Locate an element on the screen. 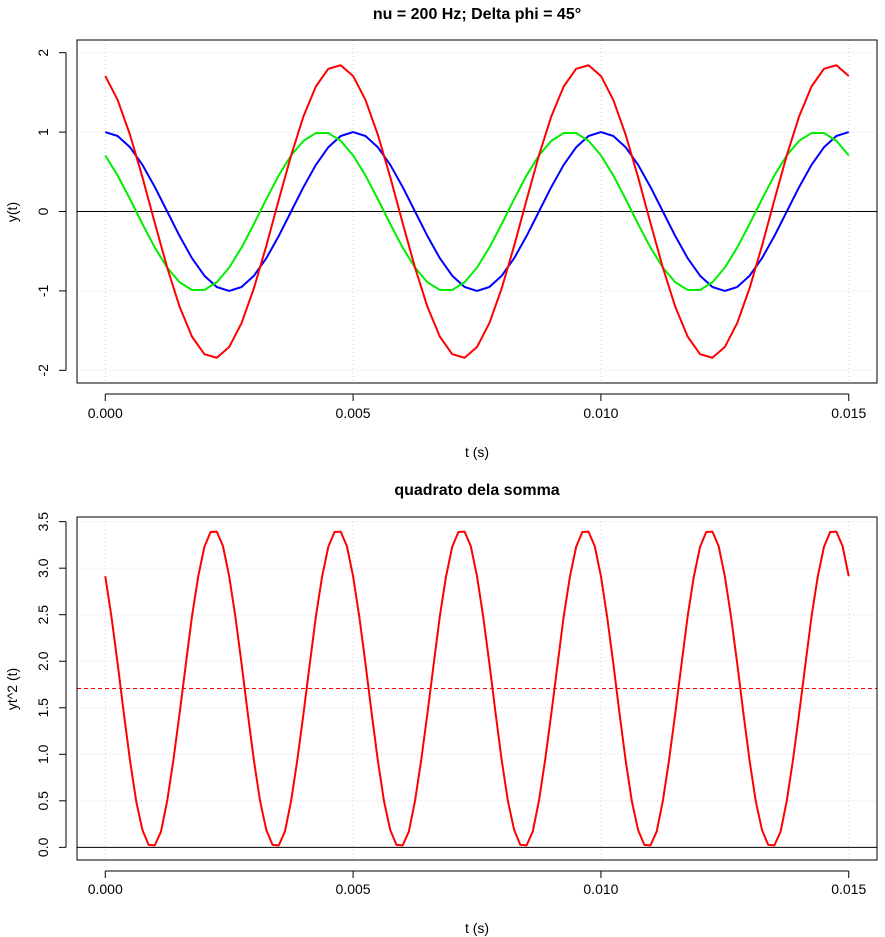 This screenshot has width=885, height=937. y-tick-label: 0 is located at coordinates (43, 211).